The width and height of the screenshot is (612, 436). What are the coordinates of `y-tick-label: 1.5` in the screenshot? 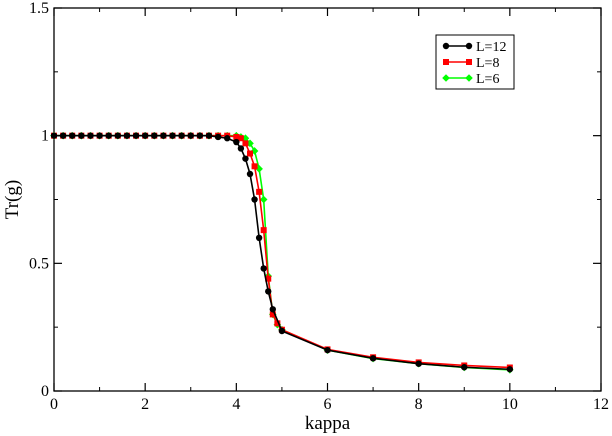 It's located at (39, 8).